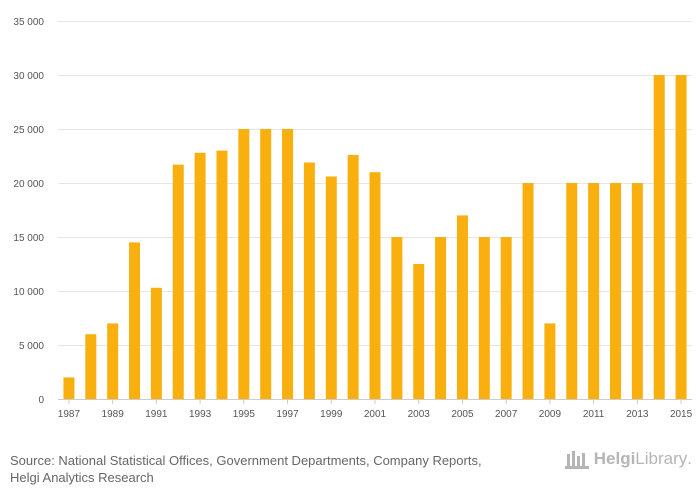 The image size is (700, 500). Describe the element at coordinates (550, 414) in the screenshot. I see `x-tick-label: 2009` at that location.